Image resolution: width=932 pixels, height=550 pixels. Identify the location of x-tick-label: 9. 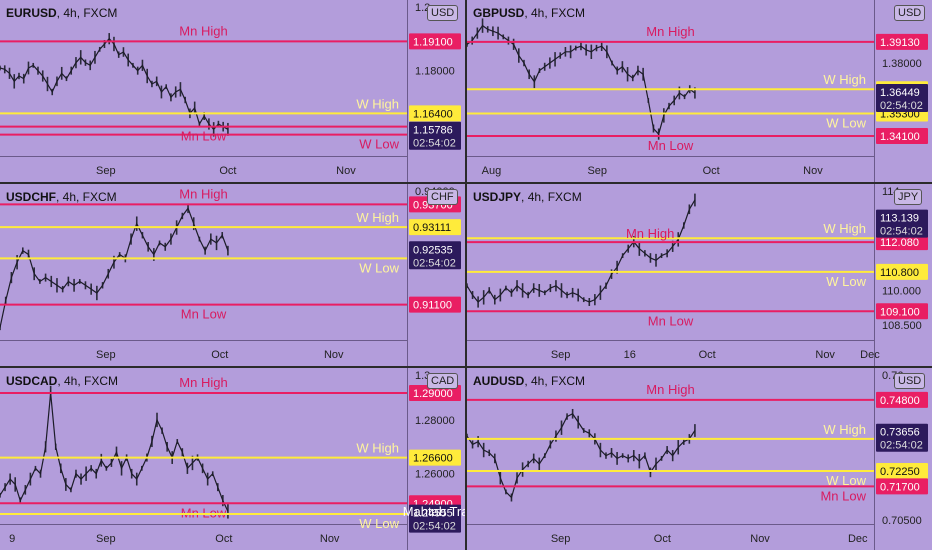
(12, 539).